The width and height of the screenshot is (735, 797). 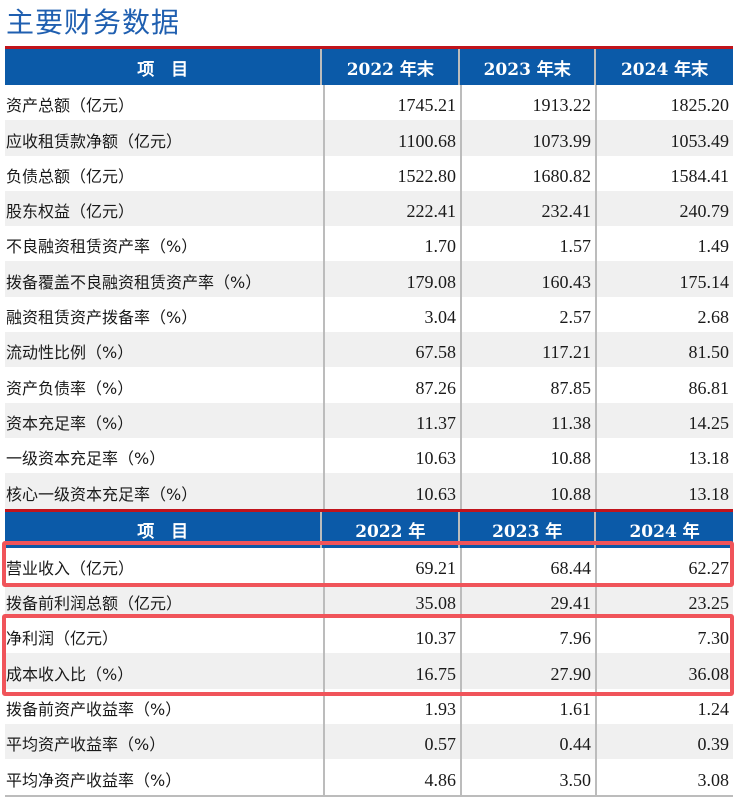 I want to click on value-2022: 87.26, so click(x=391, y=385).